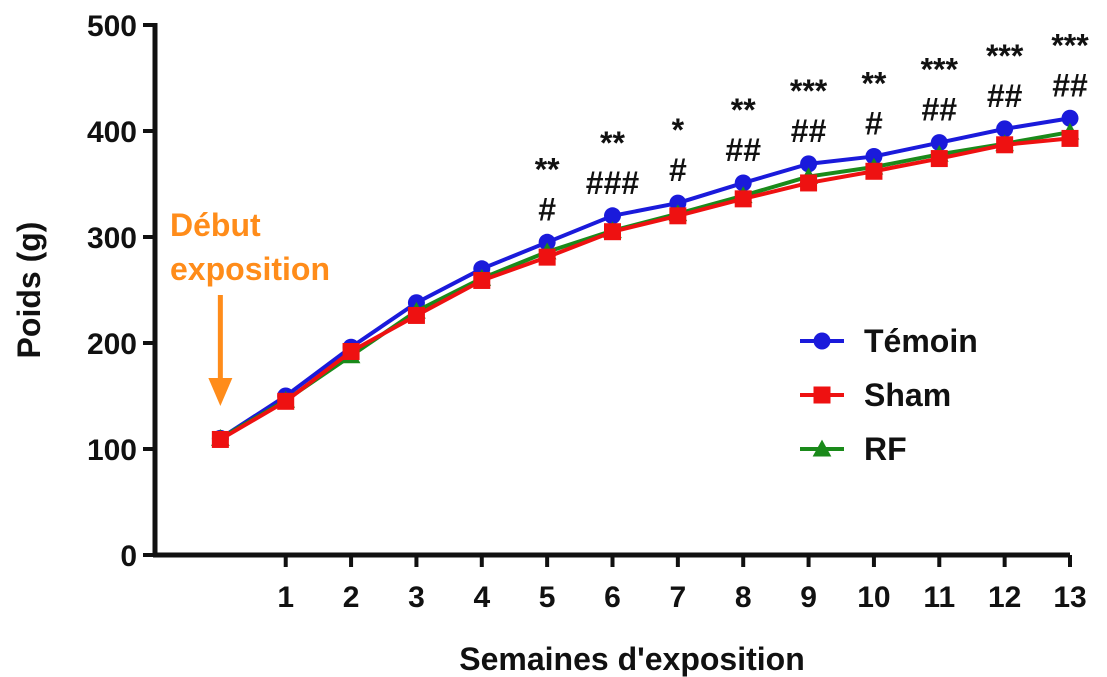 The height and width of the screenshot is (677, 1107). I want to click on significance-hash: ###, so click(613, 183).